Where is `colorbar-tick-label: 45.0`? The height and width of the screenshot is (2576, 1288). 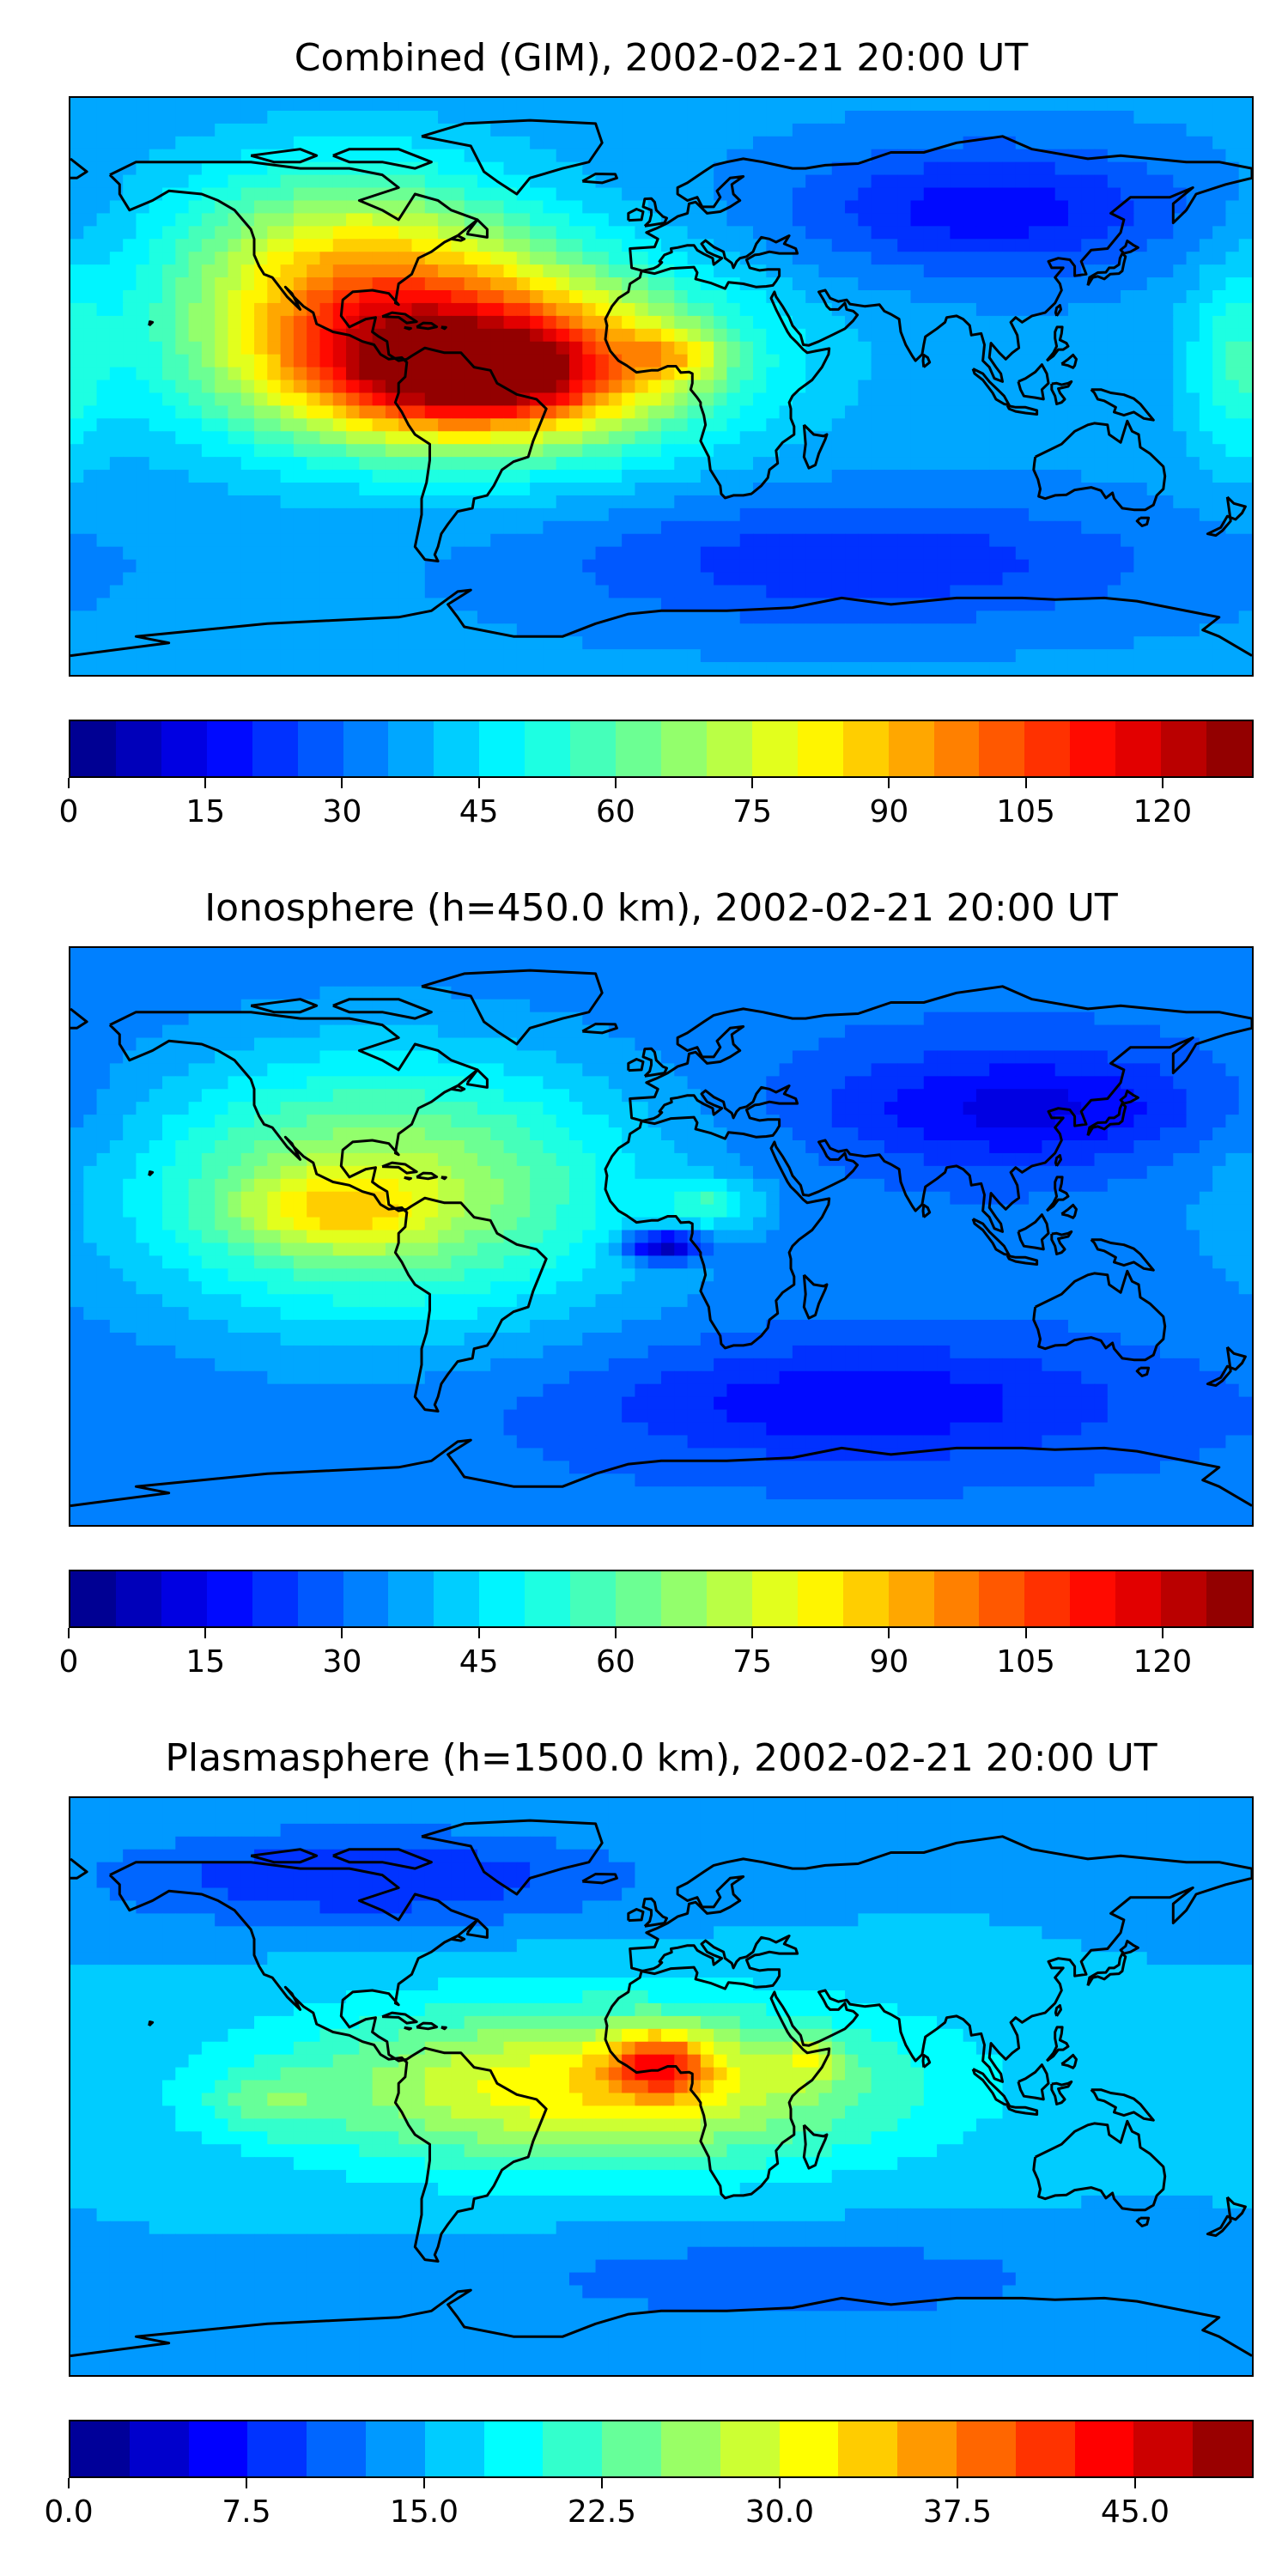
colorbar-tick-label: 45.0 is located at coordinates (1135, 2512).